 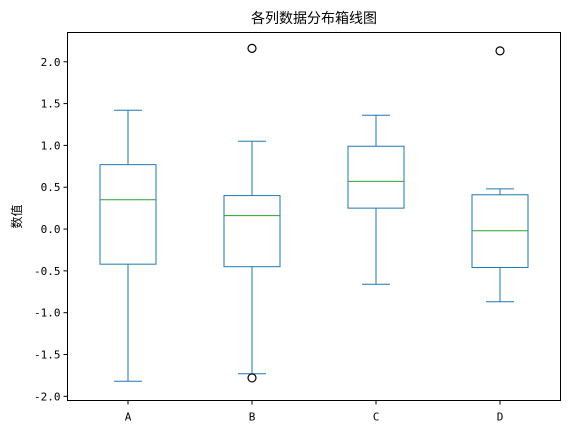 What do you see at coordinates (314, 19) in the screenshot?
I see `chart-title: 各列数据分布箱线图` at bounding box center [314, 19].